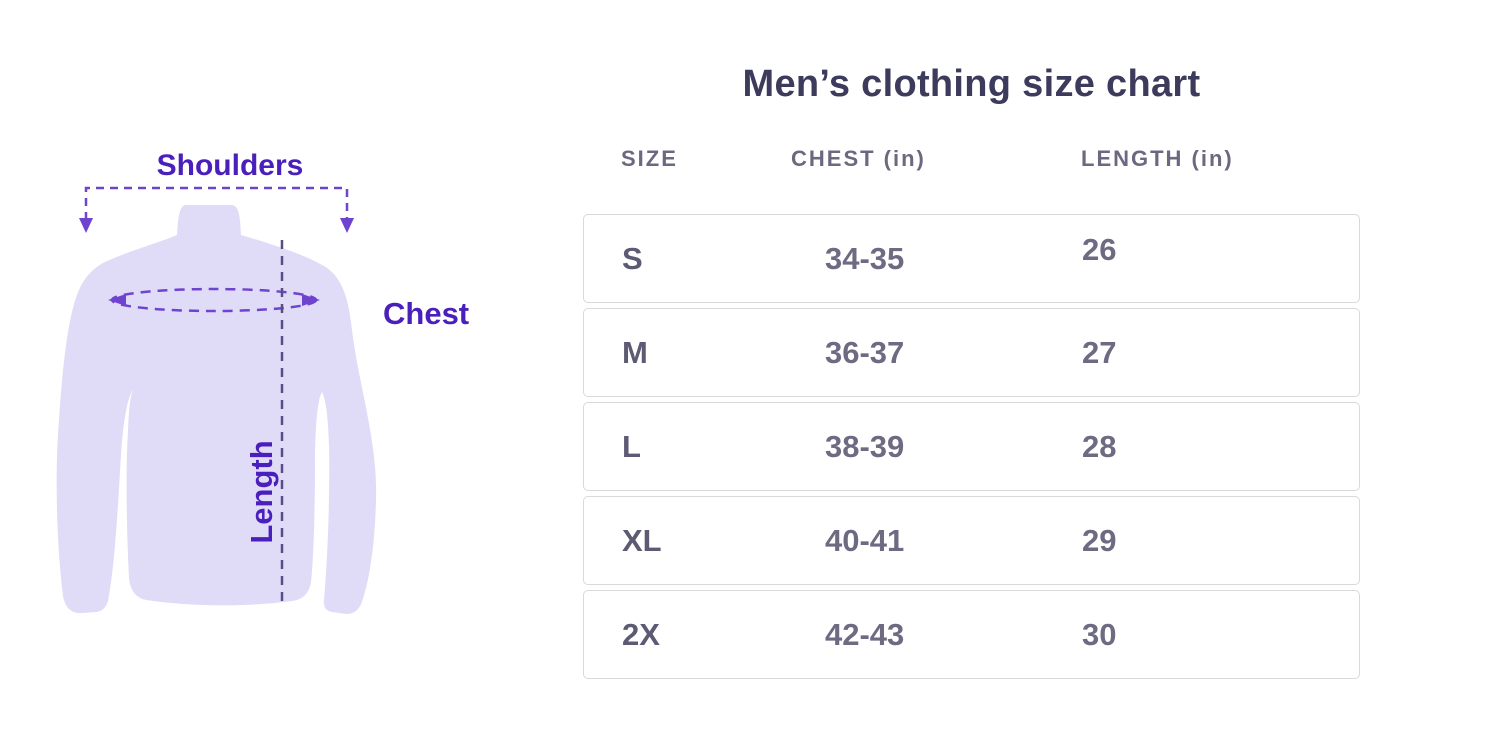 The height and width of the screenshot is (753, 1500). Describe the element at coordinates (865, 258) in the screenshot. I see `chest-cell: 34-35` at that location.